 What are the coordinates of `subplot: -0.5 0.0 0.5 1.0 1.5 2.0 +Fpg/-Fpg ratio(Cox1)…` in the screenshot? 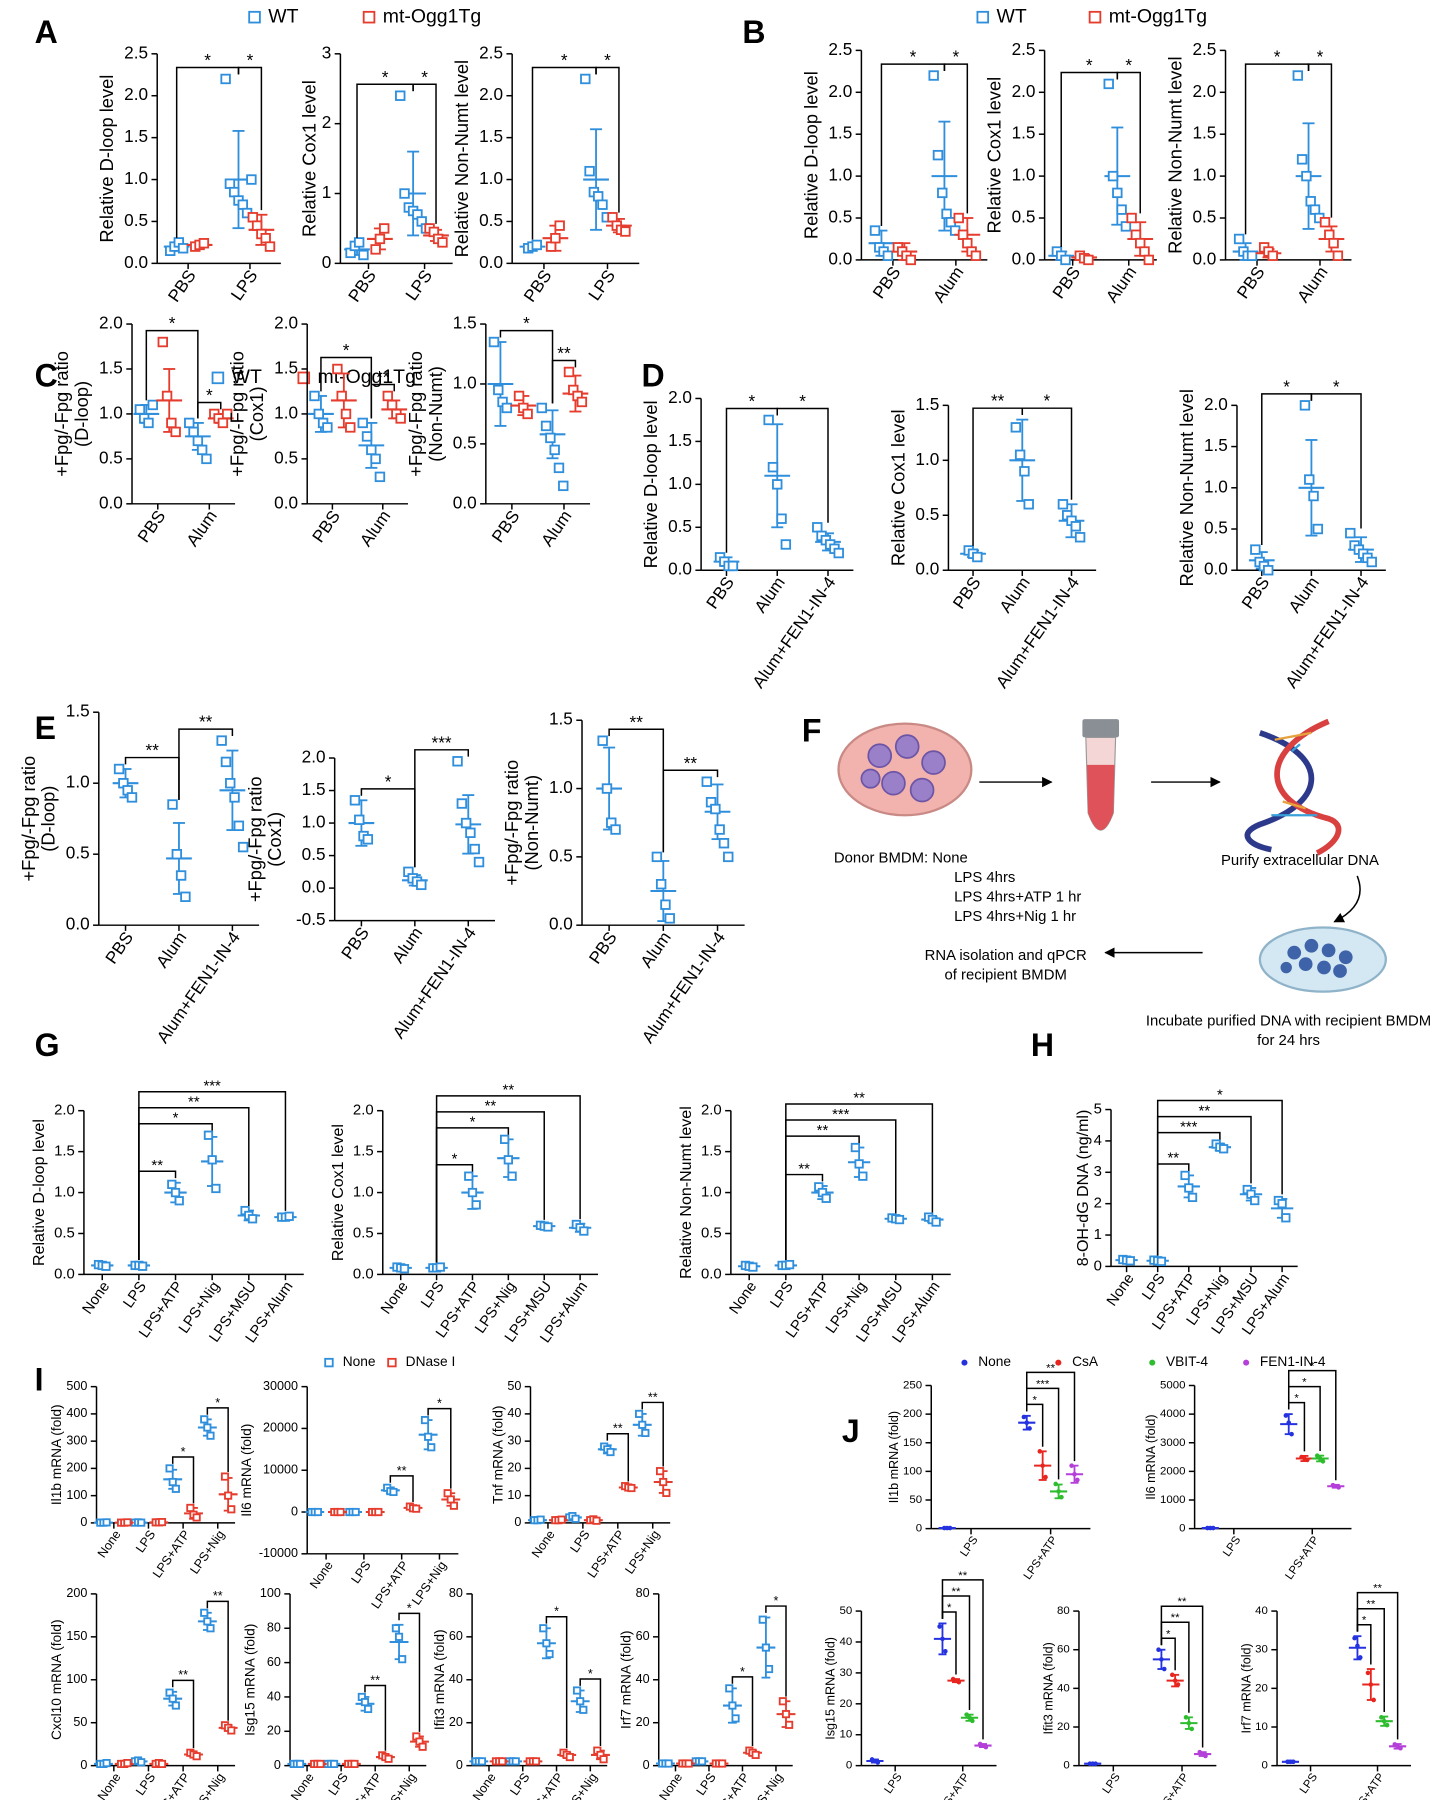 It's located at (369, 887).